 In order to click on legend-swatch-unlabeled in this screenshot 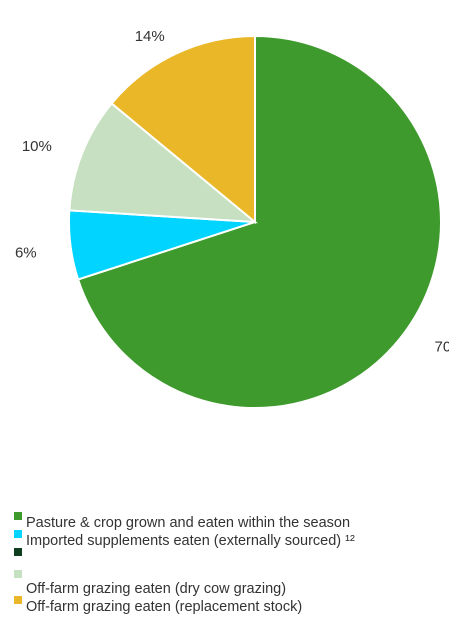, I will do `click(18, 552)`.